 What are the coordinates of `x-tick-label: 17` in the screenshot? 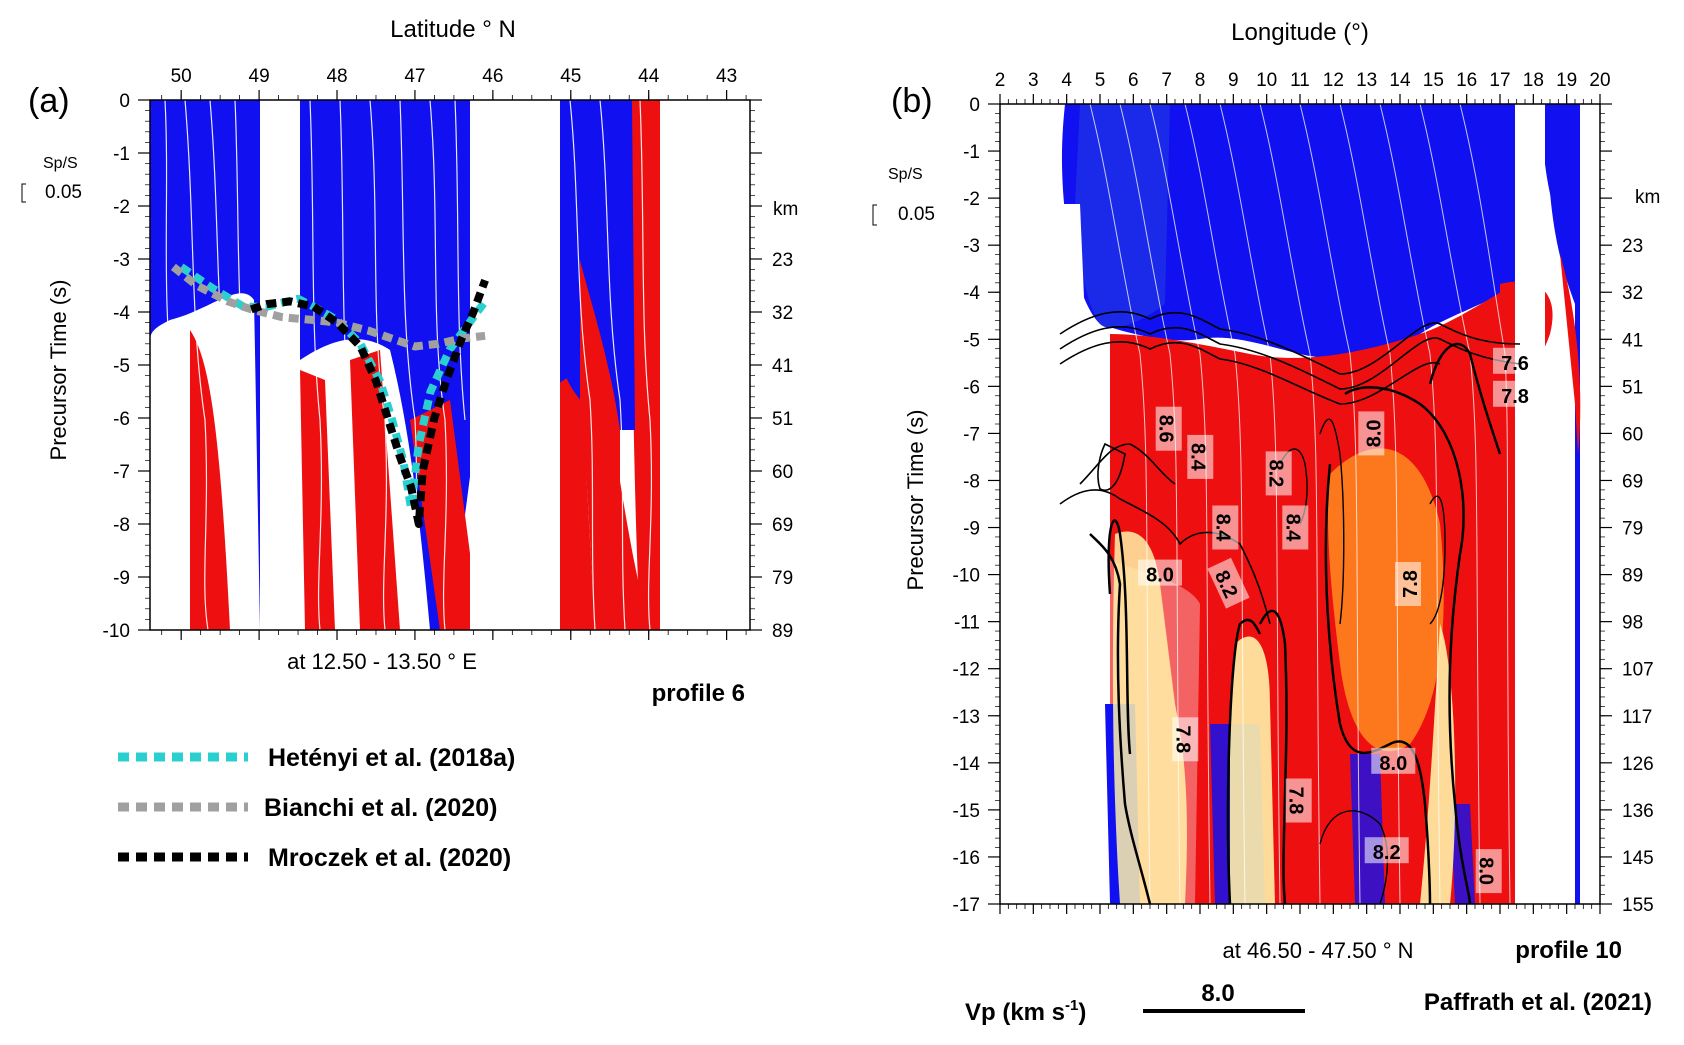 It's located at (1499, 80).